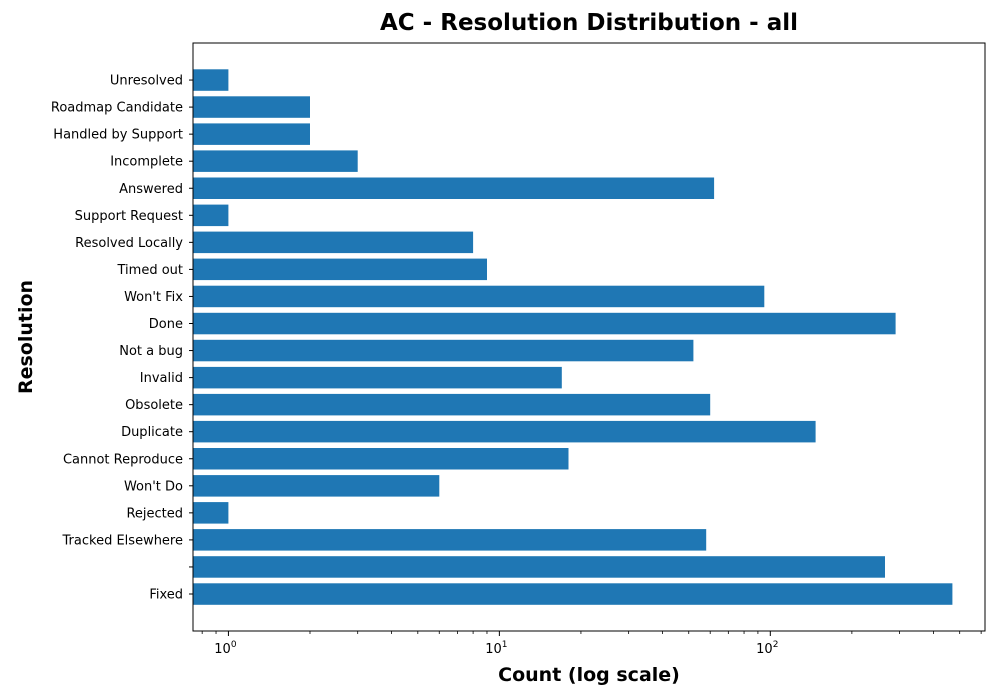 The width and height of the screenshot is (1000, 700). I want to click on y-tick-label: Unresolved, so click(146, 81).